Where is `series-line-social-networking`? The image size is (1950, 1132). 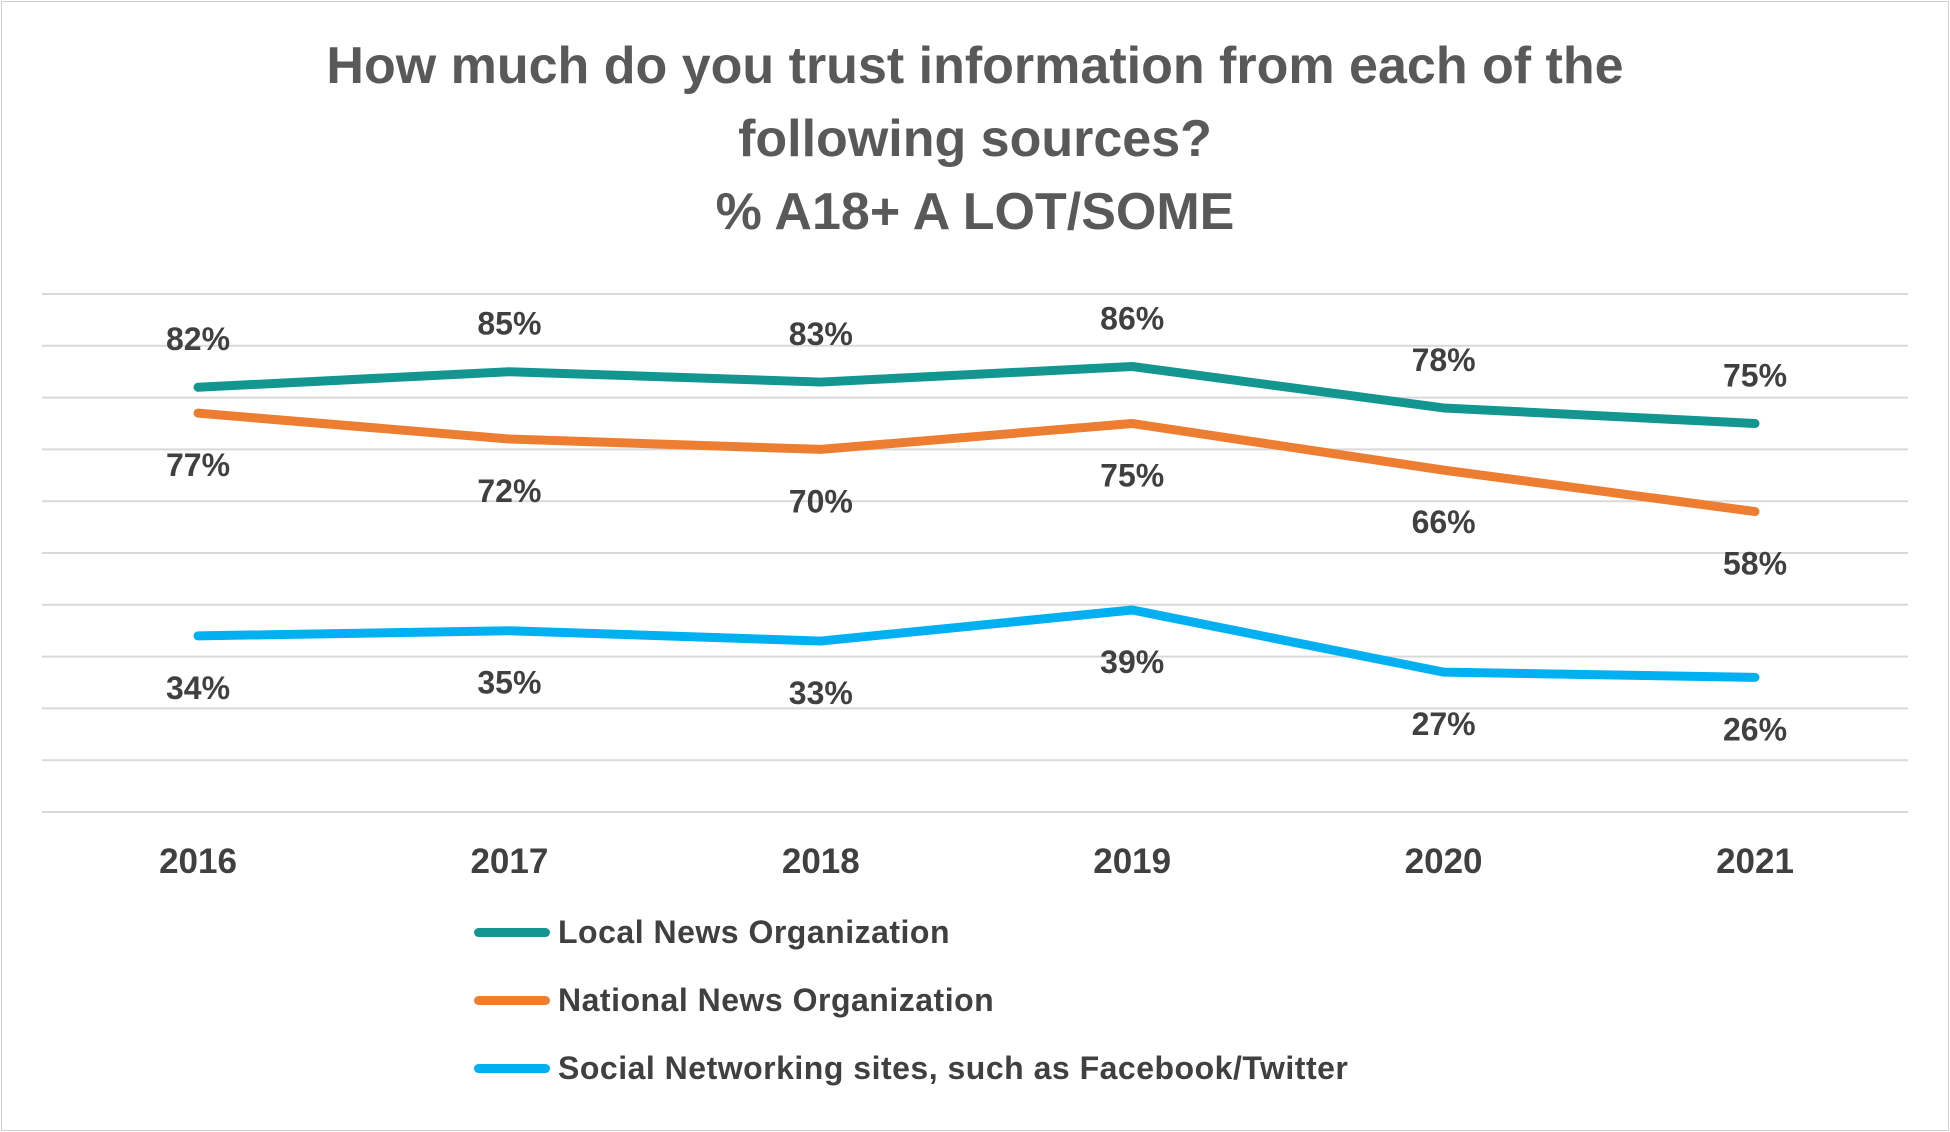 series-line-social-networking is located at coordinates (976, 643).